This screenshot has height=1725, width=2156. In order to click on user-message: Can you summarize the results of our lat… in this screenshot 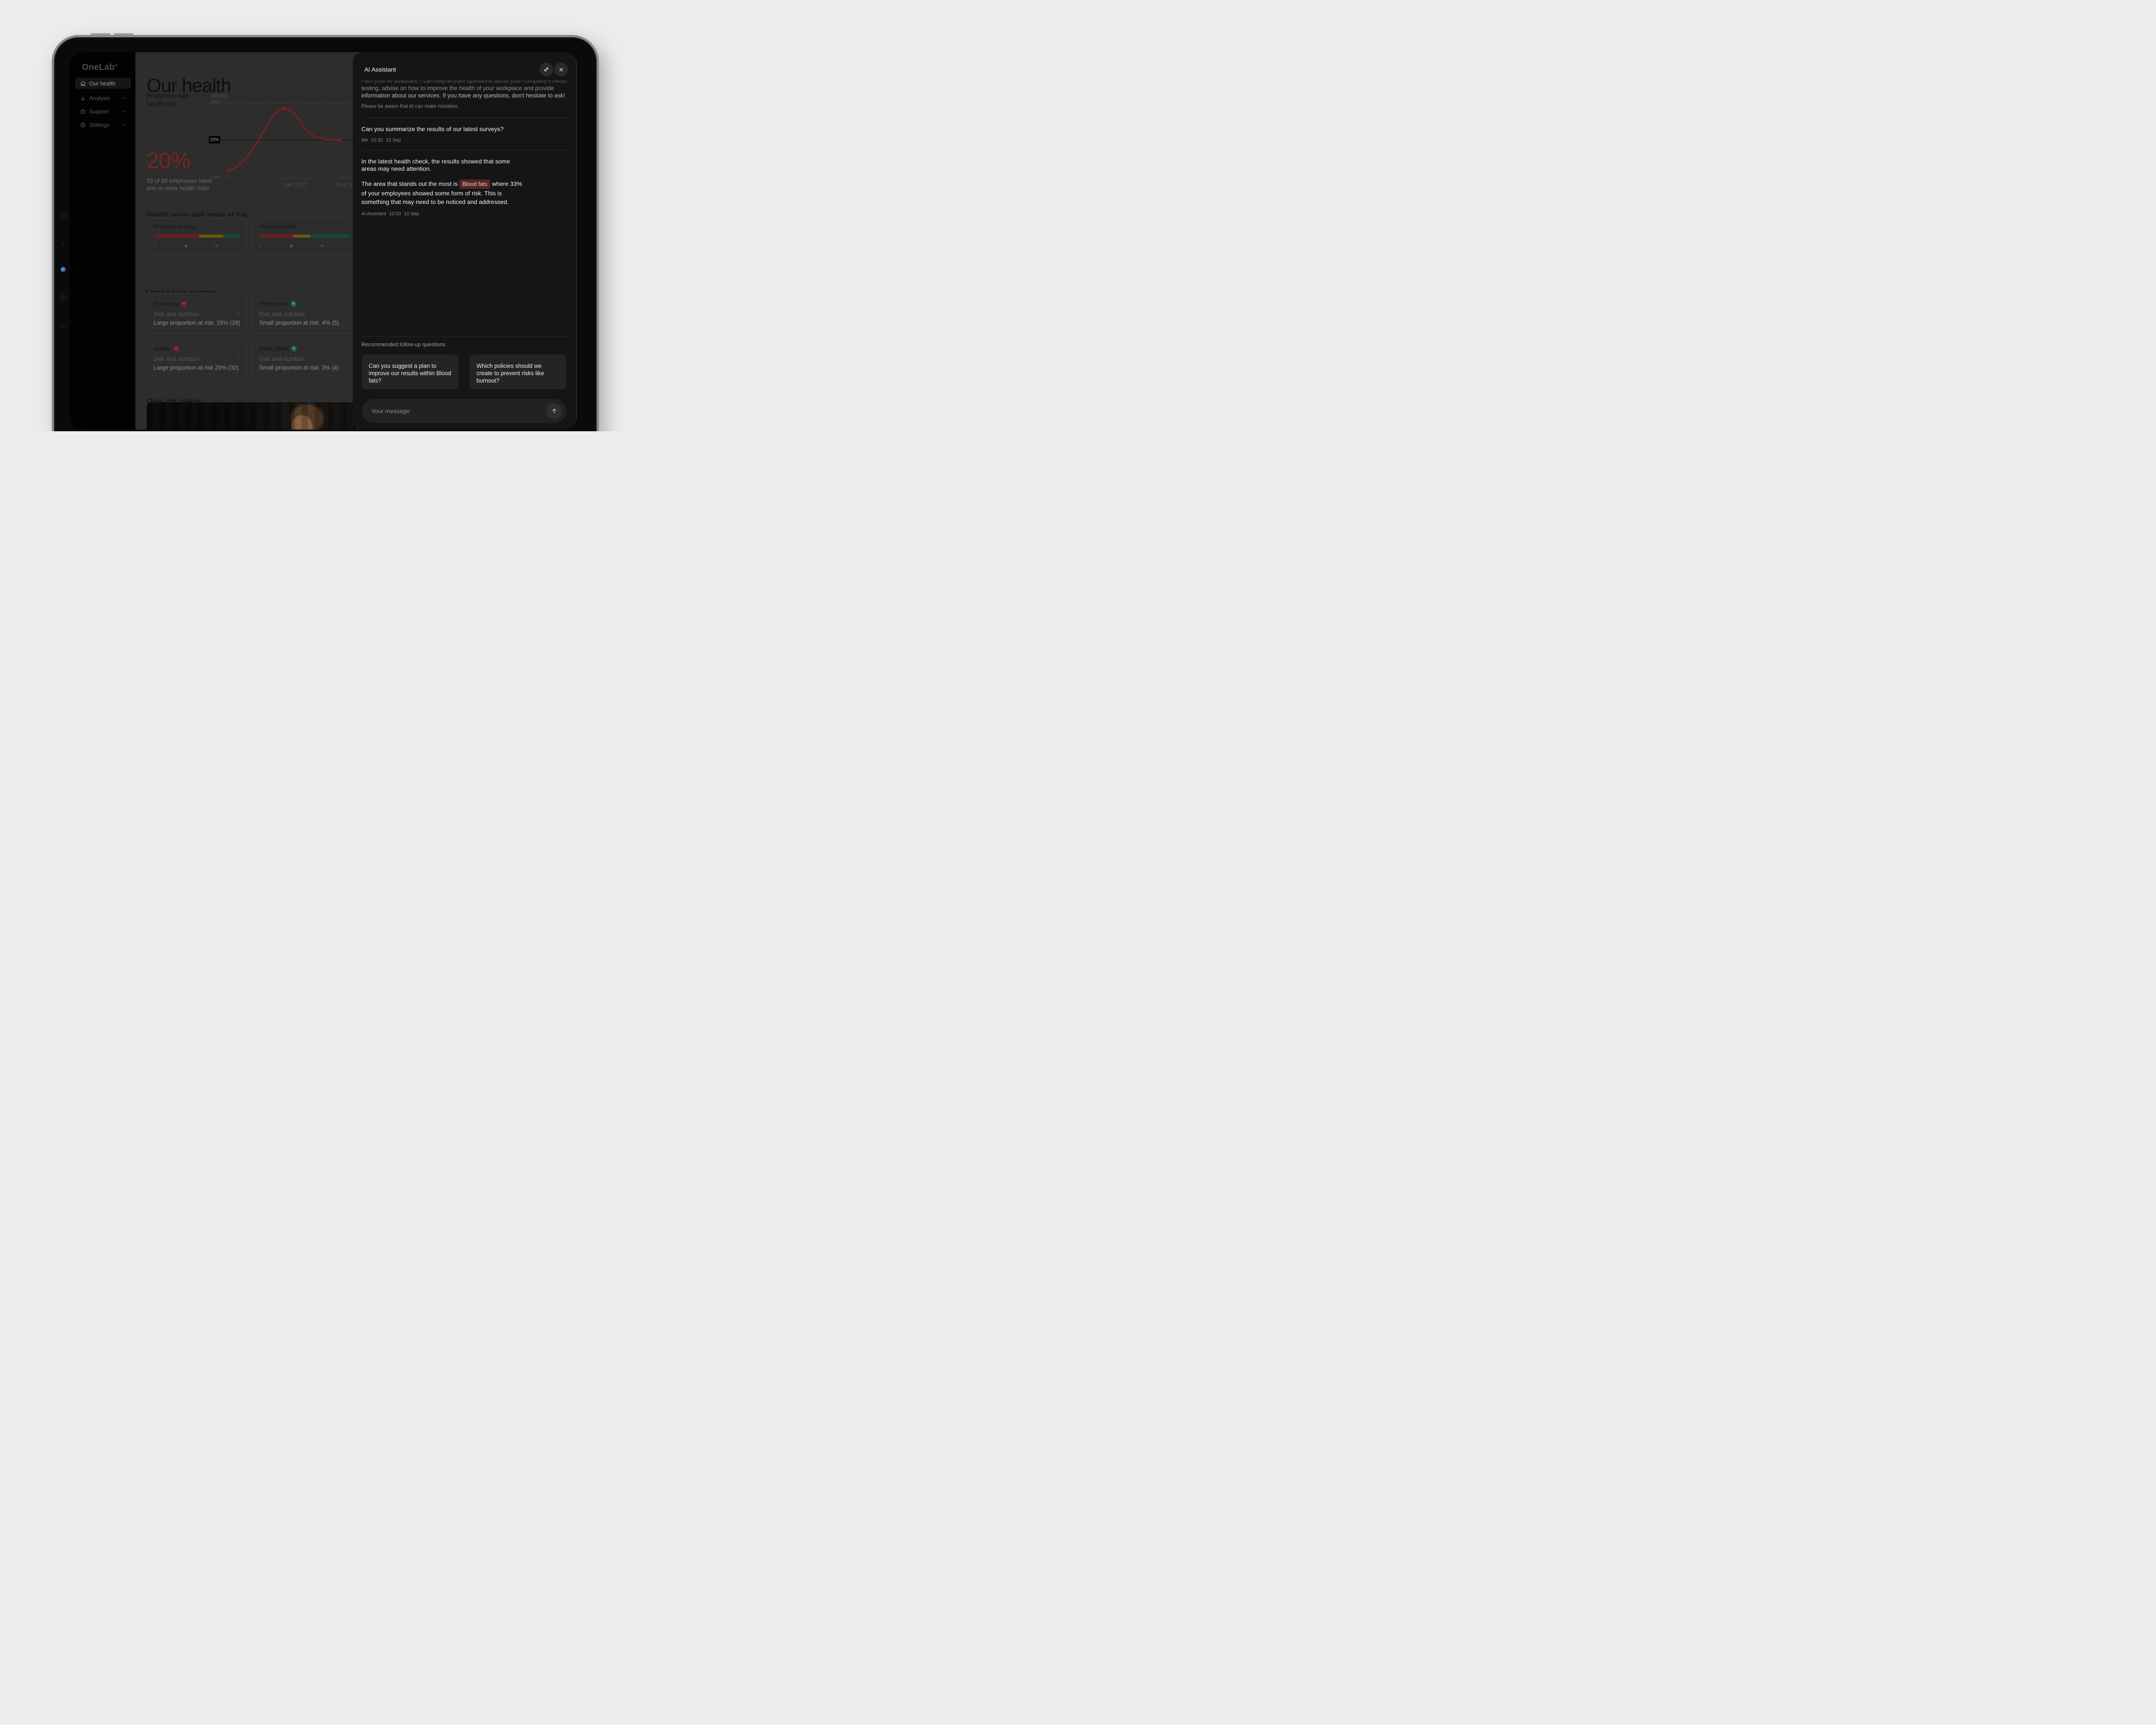, I will do `click(464, 134)`.